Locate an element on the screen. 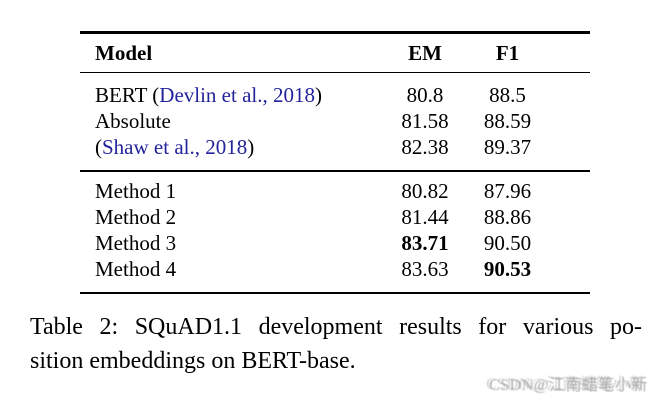 The image size is (657, 401). table-row: BERT (Devlin et al., 2018) 80.8 88.5 is located at coordinates (335, 95).